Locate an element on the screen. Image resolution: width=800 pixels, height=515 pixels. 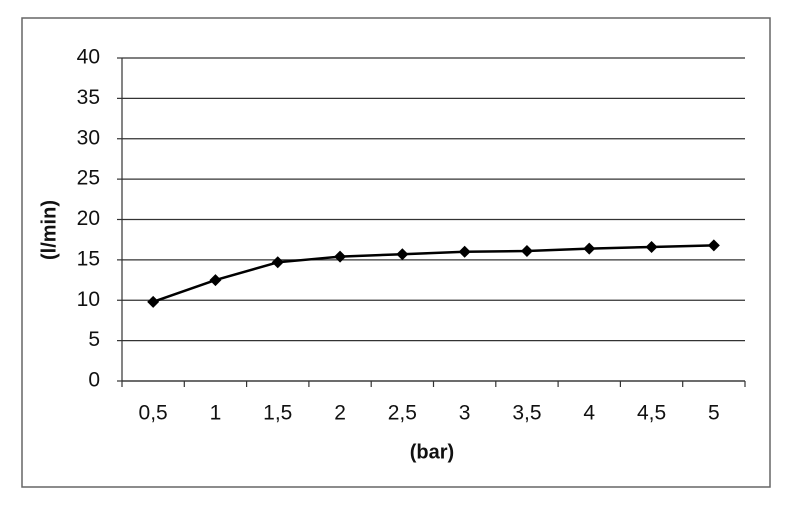
y-tick-label: 30 is located at coordinates (88, 137).